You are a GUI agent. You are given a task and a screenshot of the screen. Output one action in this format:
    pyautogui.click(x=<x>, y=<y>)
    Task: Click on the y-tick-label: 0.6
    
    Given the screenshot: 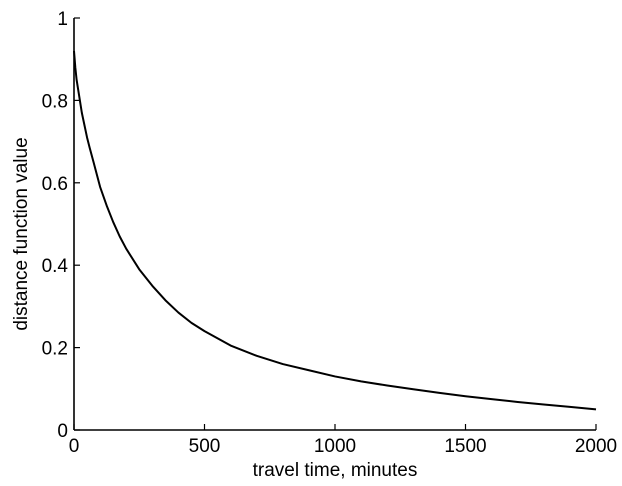 What is the action you would take?
    pyautogui.click(x=55, y=184)
    